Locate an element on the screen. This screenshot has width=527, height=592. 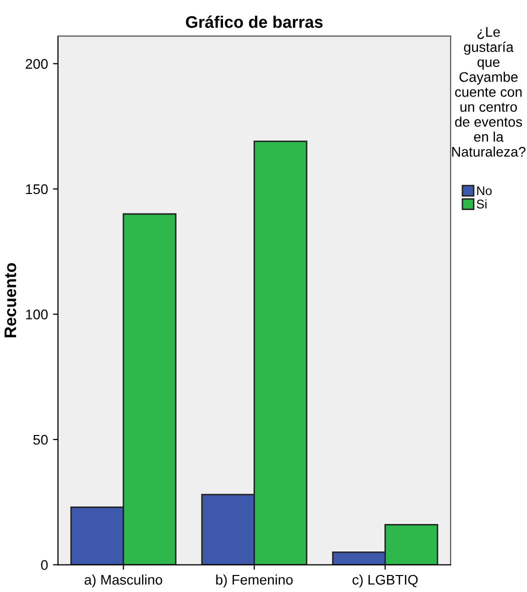
y-tick-label: 0 is located at coordinates (44, 565).